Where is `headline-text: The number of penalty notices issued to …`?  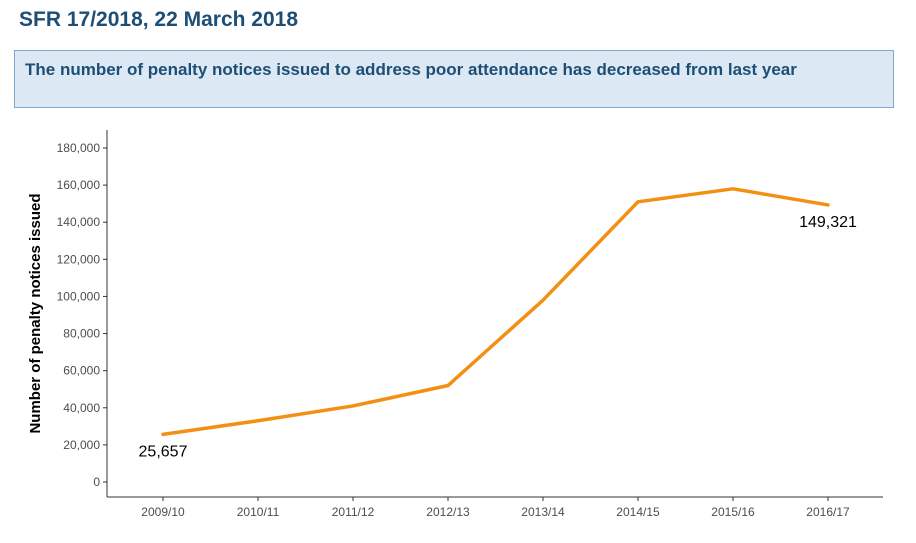
headline-text: The number of penalty notices issued to … is located at coordinates (455, 70).